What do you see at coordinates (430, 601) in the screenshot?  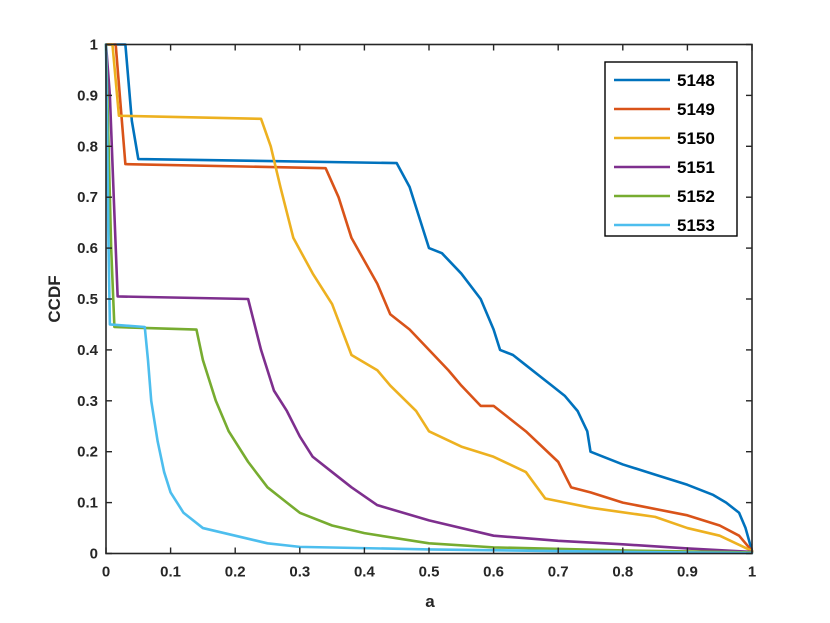 I see `x-axis-label: a` at bounding box center [430, 601].